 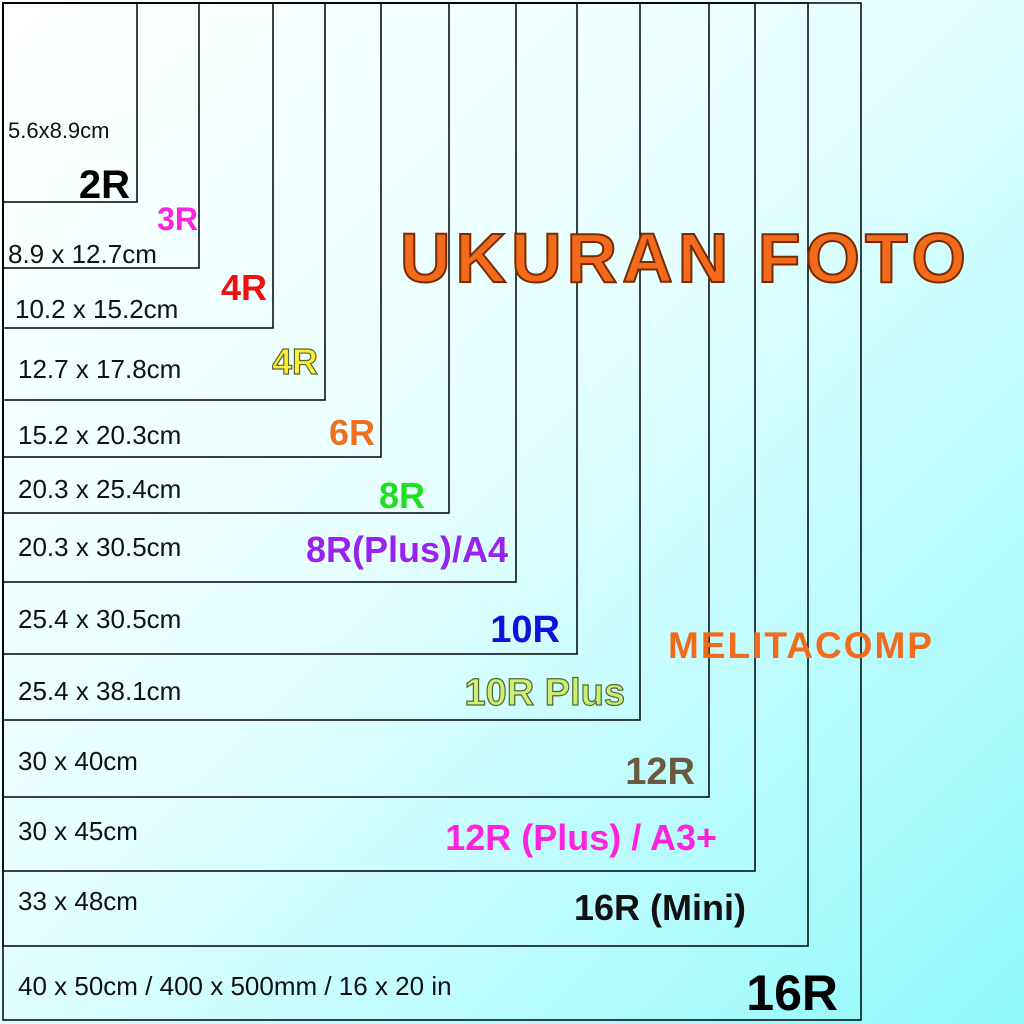 I want to click on size-name: 3R, so click(x=177, y=219).